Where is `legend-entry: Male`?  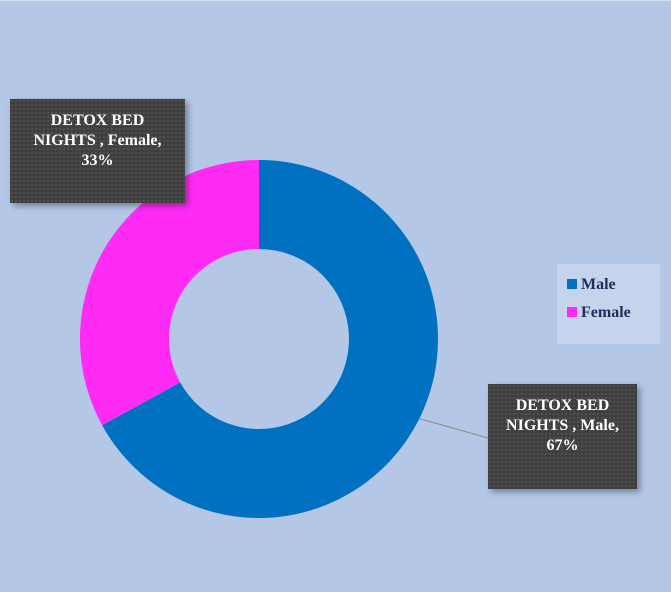 legend-entry: Male is located at coordinates (591, 285).